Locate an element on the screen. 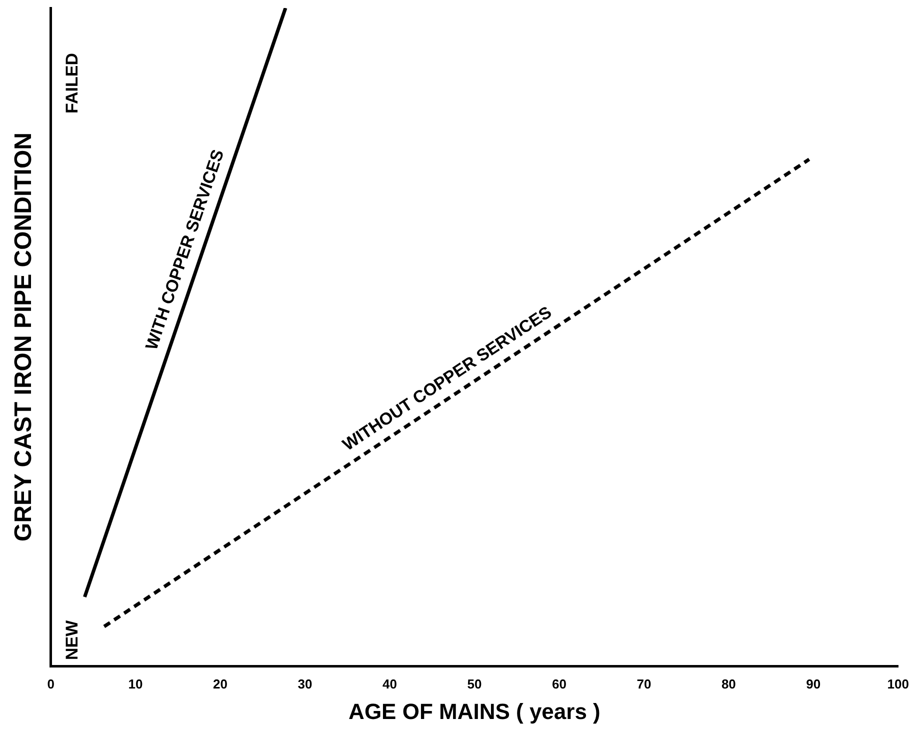 The height and width of the screenshot is (734, 912). x-axis-title: AGE OF MAINS ( years ) is located at coordinates (474, 711).